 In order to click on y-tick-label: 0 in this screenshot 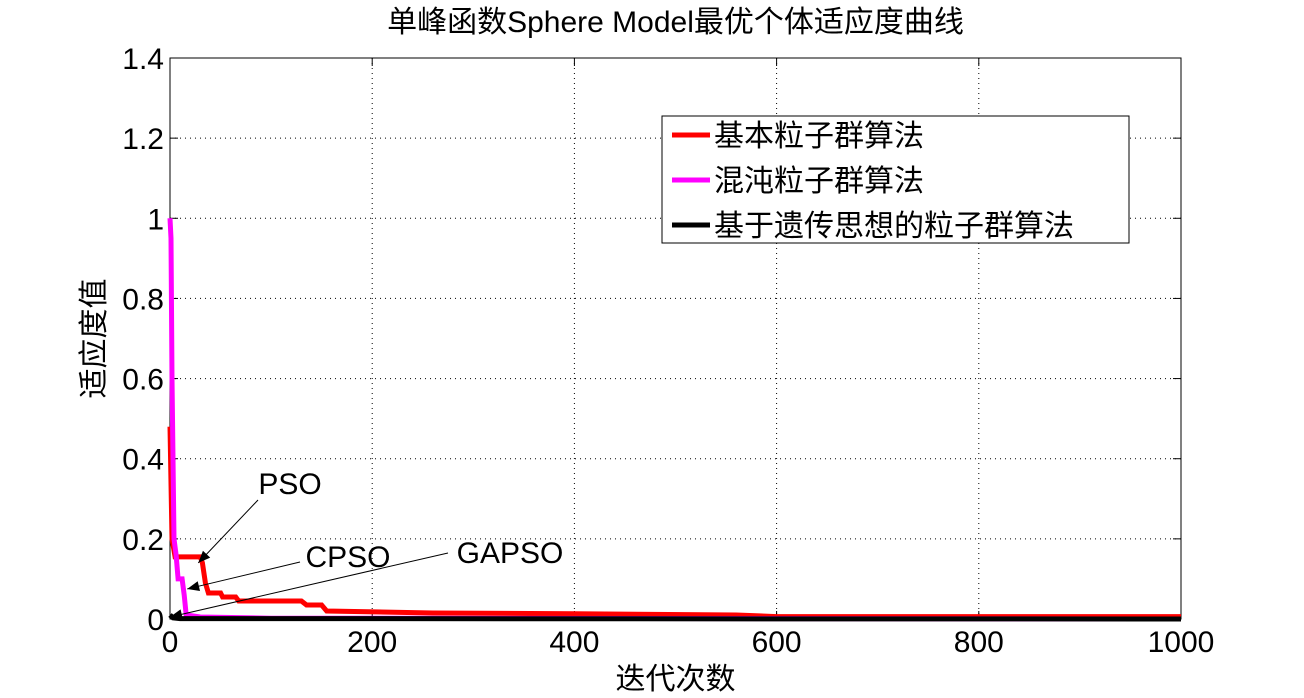, I will do `click(155, 620)`.